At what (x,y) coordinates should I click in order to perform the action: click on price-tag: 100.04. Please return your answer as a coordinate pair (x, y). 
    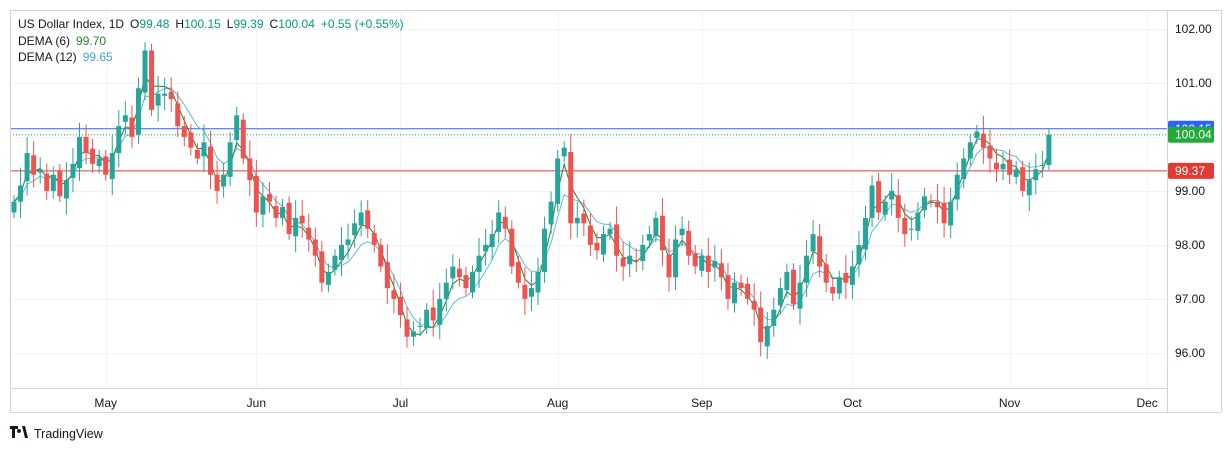
    Looking at the image, I should click on (1191, 134).